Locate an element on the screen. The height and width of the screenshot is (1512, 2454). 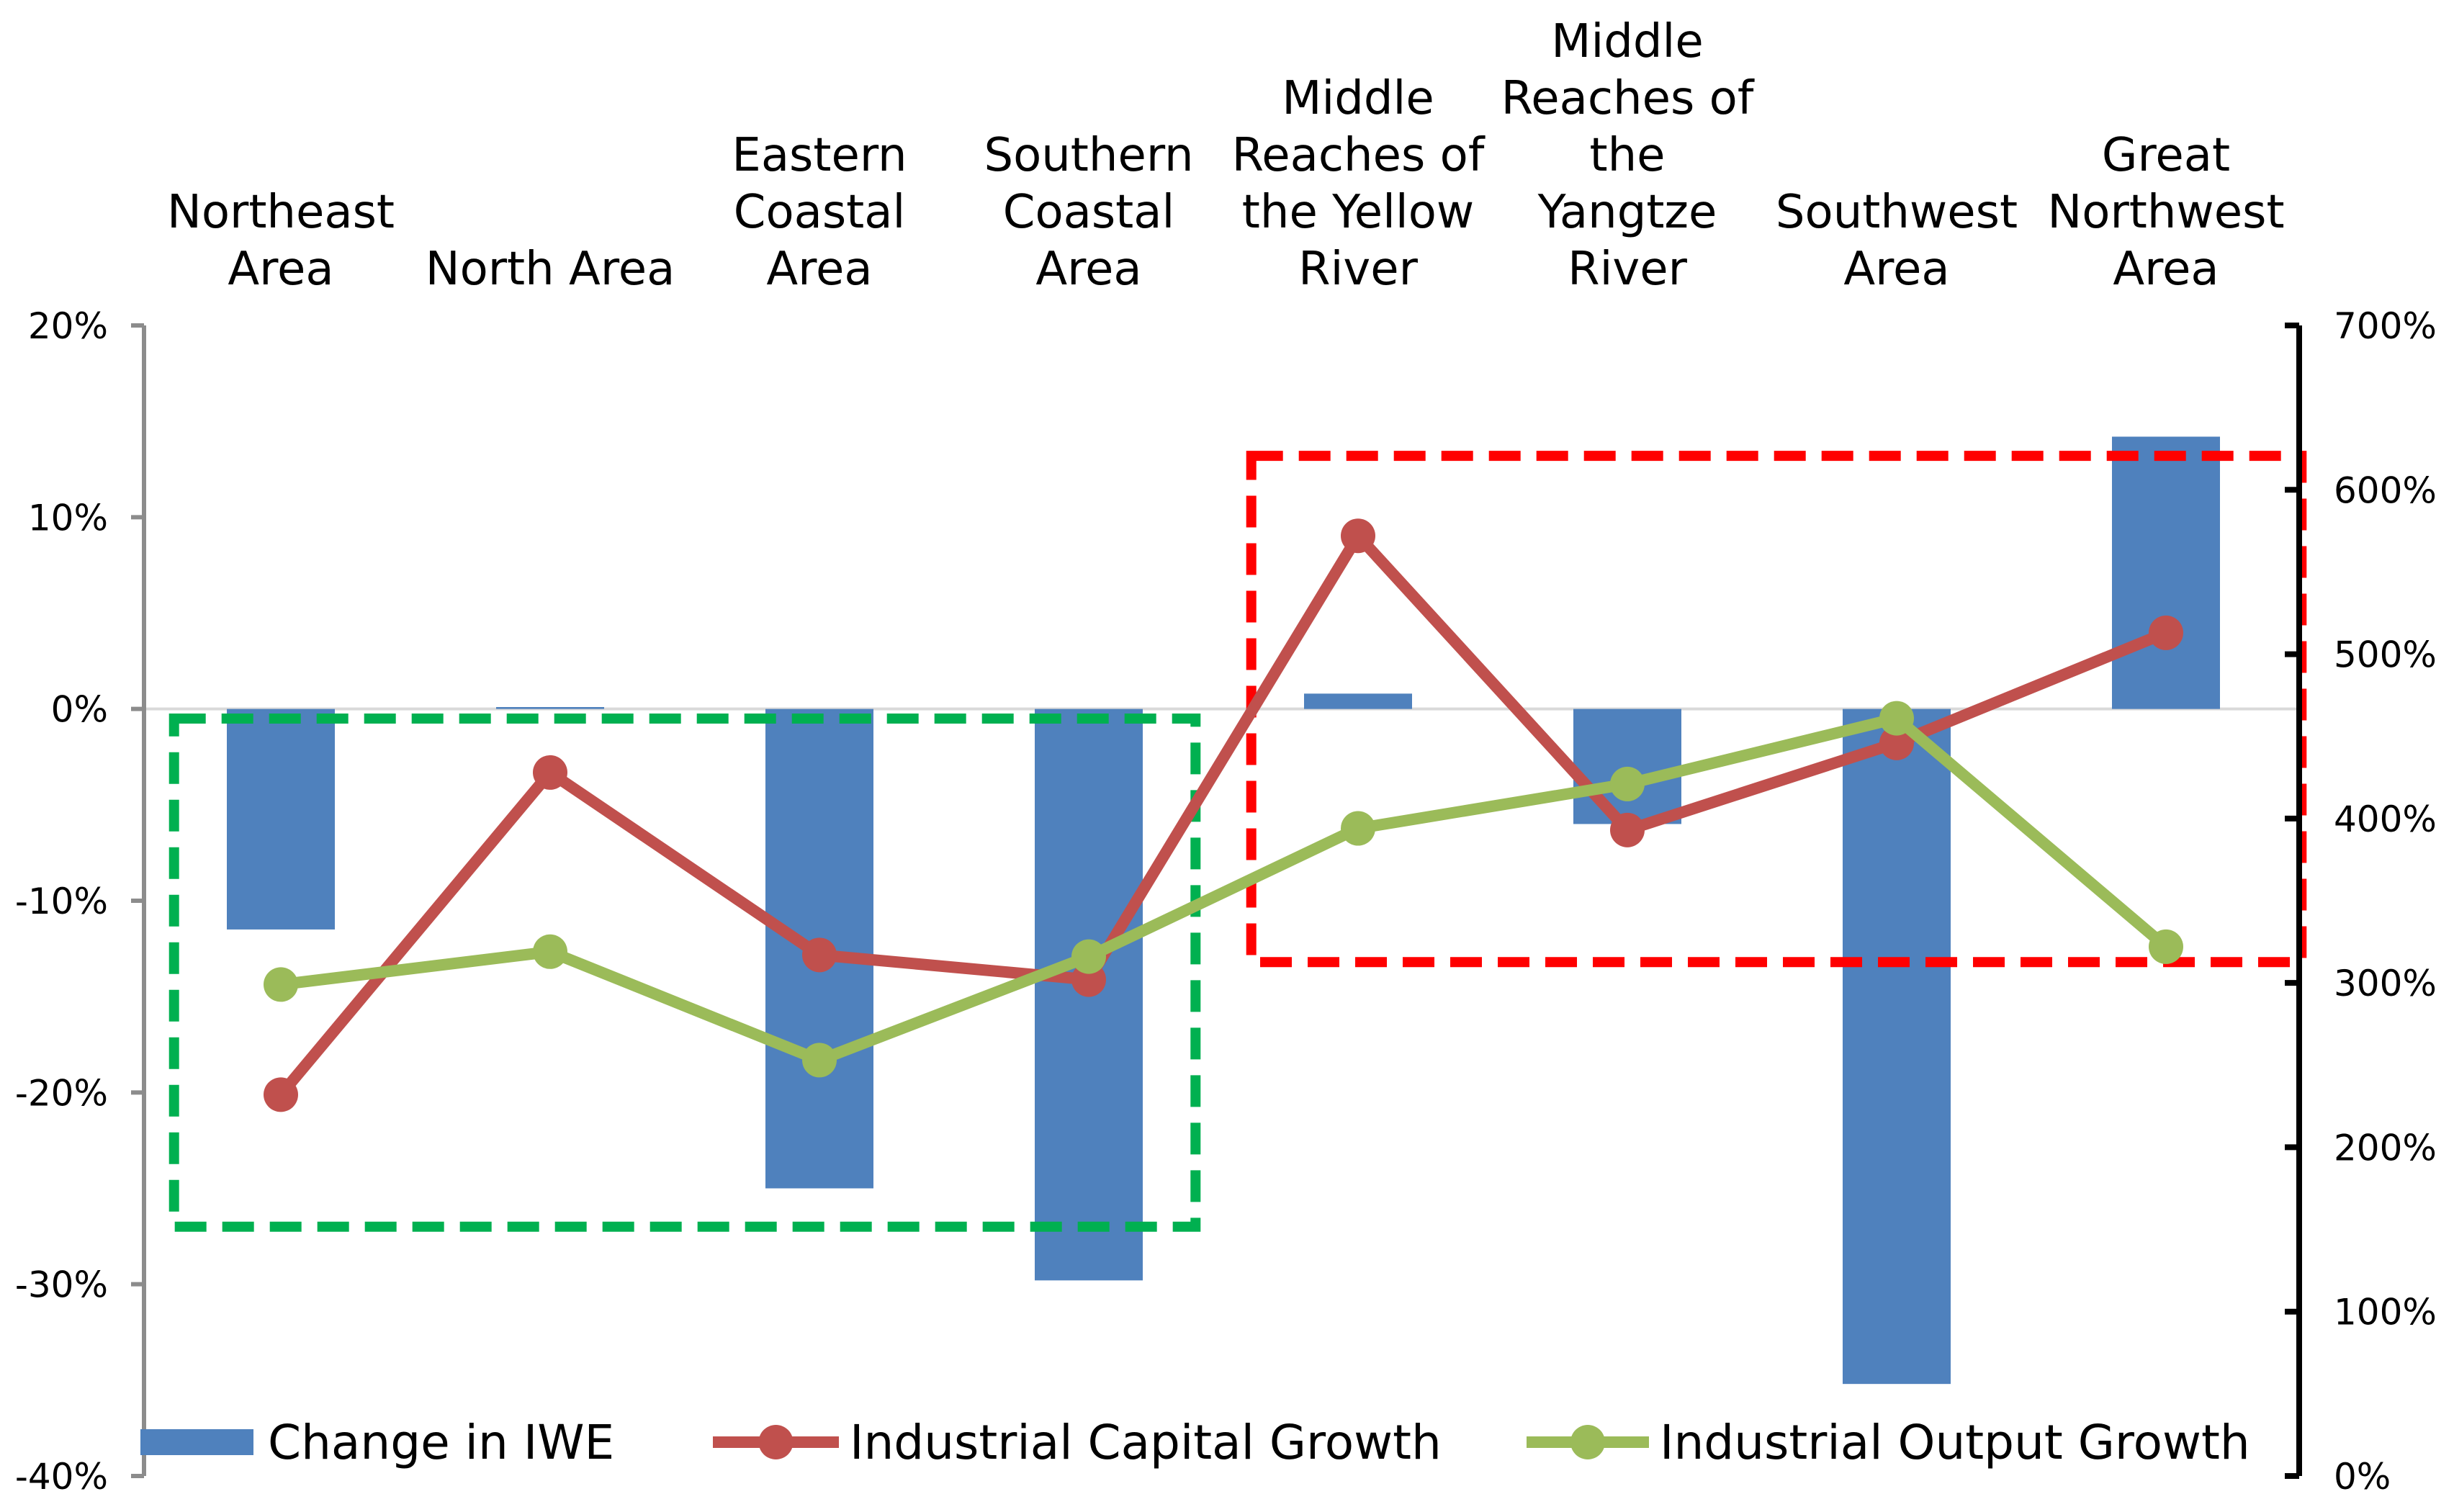
legend-label-1: Industrial Capital Growth is located at coordinates (1146, 1442).